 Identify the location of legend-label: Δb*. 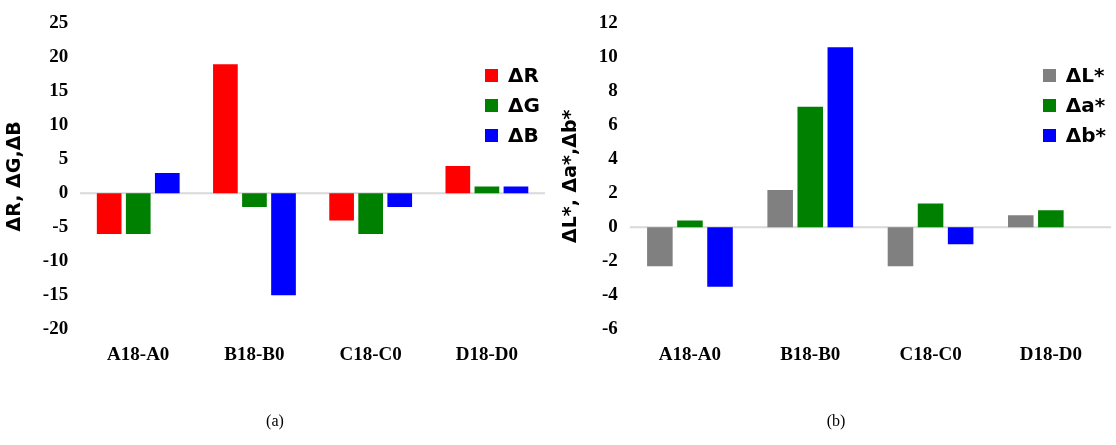
(1085, 135).